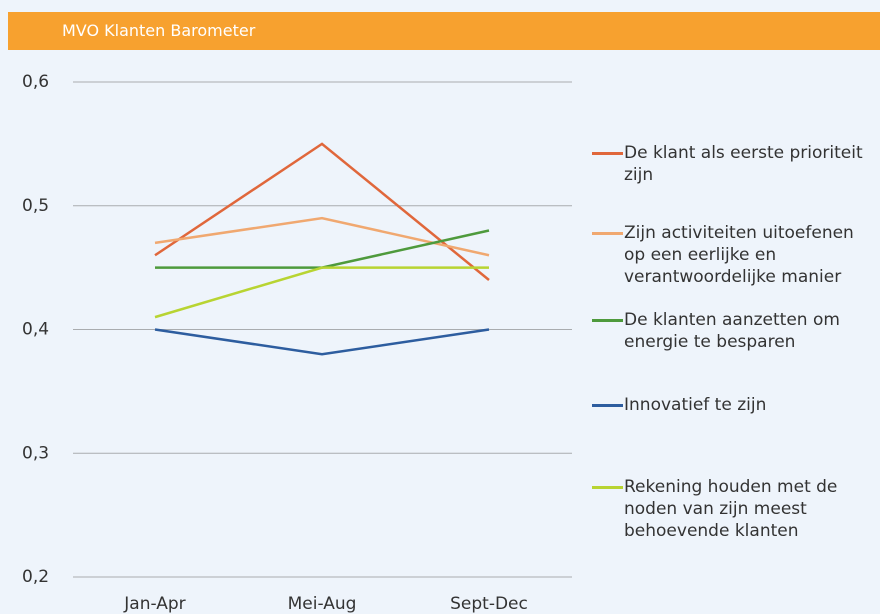 The height and width of the screenshot is (614, 880). Describe the element at coordinates (35, 206) in the screenshot. I see `y-tick-label: 0,5` at that location.